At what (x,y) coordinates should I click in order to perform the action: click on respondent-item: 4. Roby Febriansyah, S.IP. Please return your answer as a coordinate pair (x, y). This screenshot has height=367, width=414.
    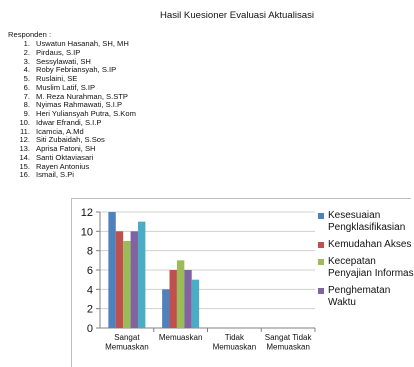
    Looking at the image, I should click on (75, 70).